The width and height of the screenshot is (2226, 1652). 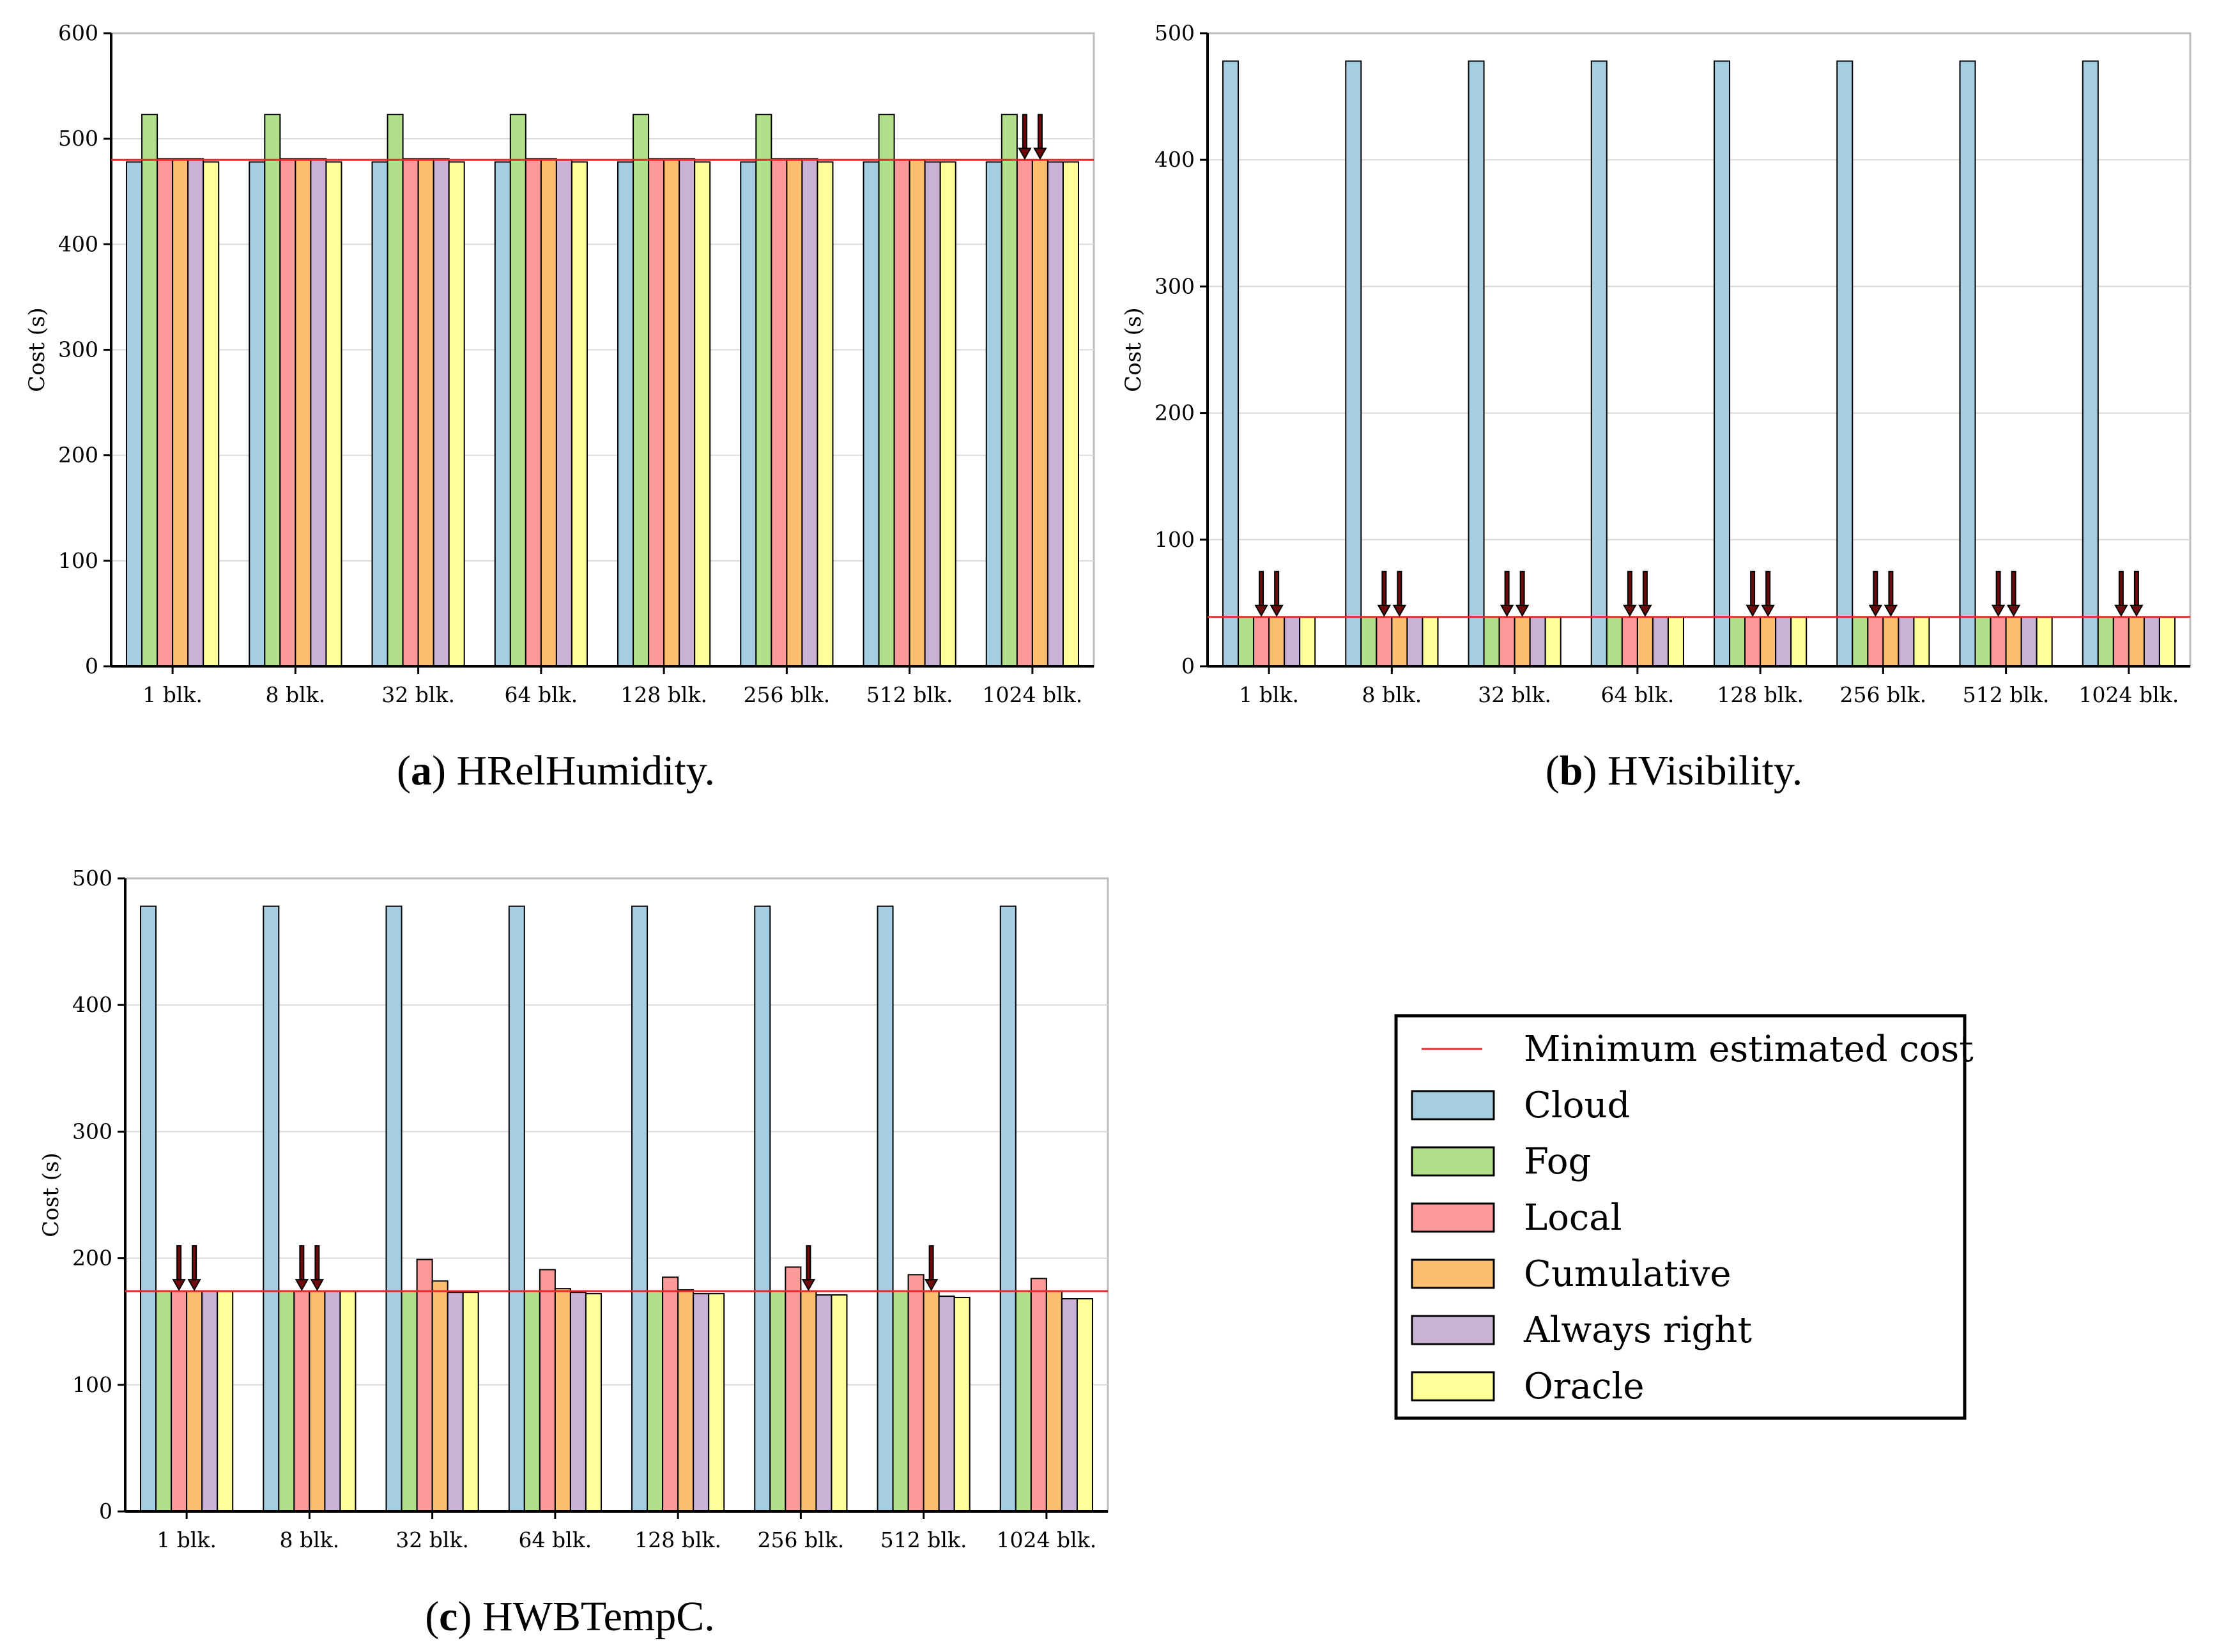 What do you see at coordinates (296, 695) in the screenshot?
I see `x-tick-label: 8 blk.` at bounding box center [296, 695].